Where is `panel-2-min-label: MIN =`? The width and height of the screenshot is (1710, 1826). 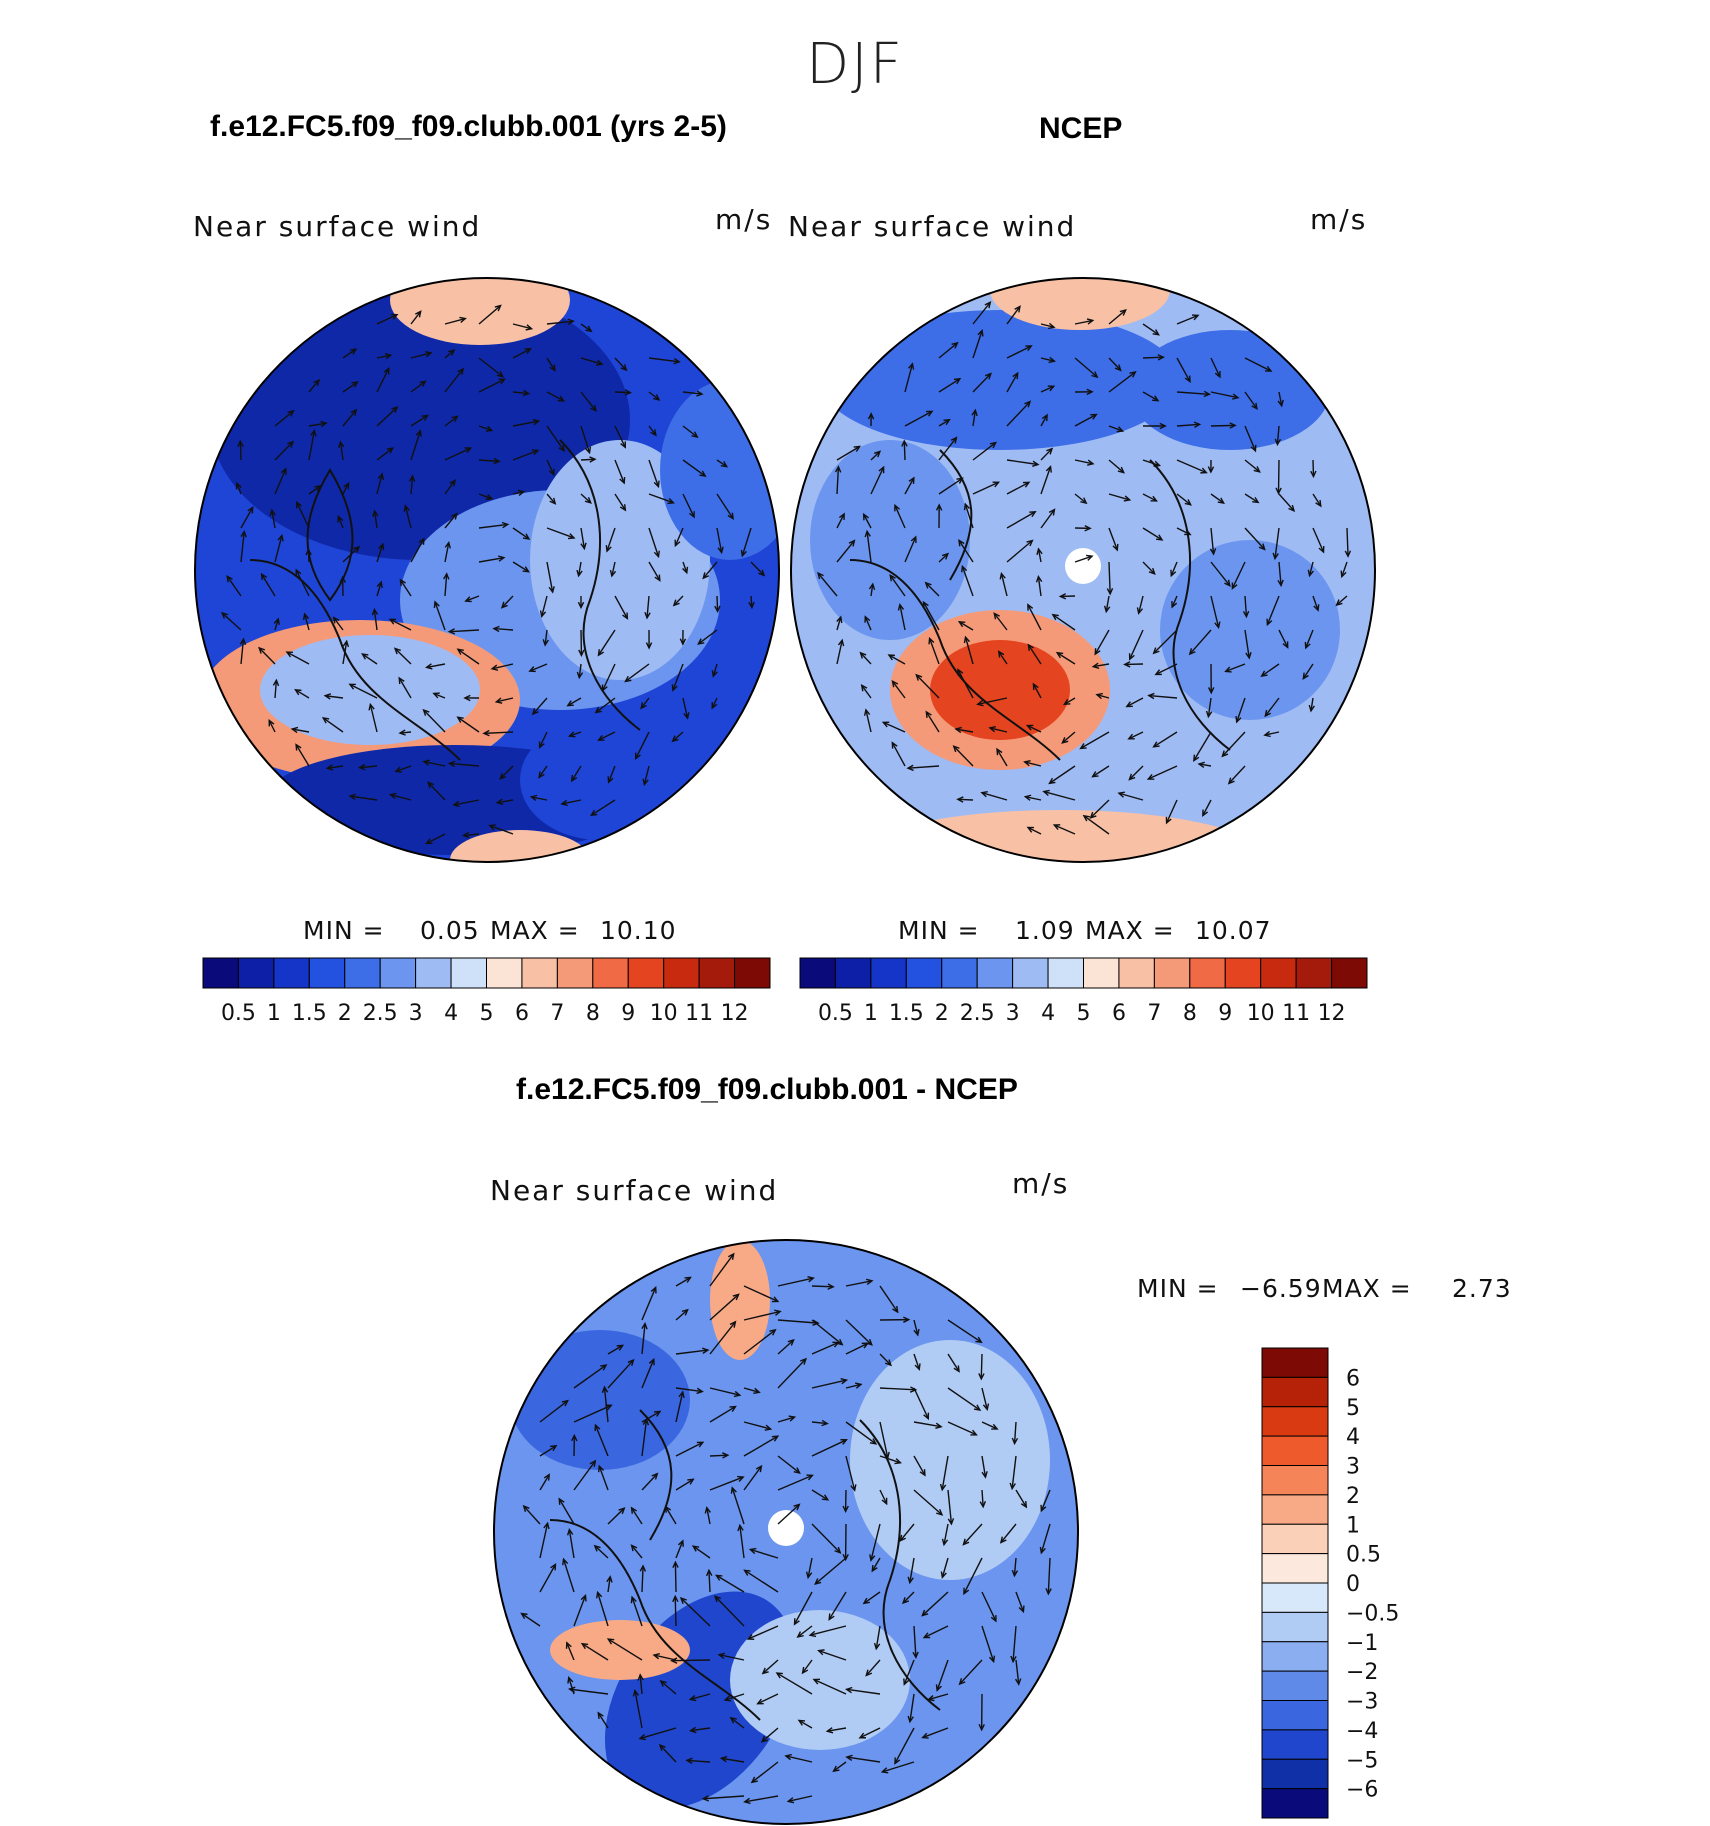 panel-2-min-label: MIN = is located at coordinates (939, 930).